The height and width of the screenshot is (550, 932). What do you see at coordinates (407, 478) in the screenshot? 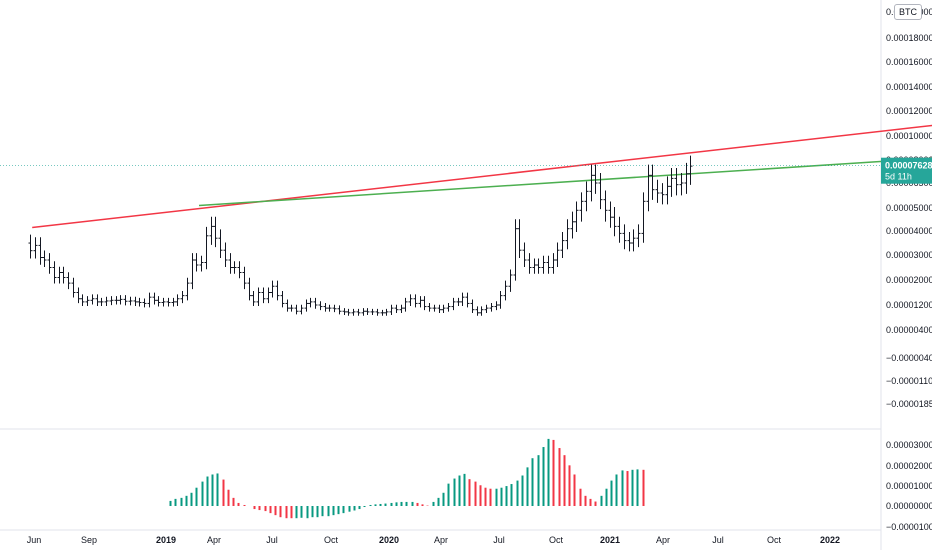
I see `oscillator-histogram` at bounding box center [407, 478].